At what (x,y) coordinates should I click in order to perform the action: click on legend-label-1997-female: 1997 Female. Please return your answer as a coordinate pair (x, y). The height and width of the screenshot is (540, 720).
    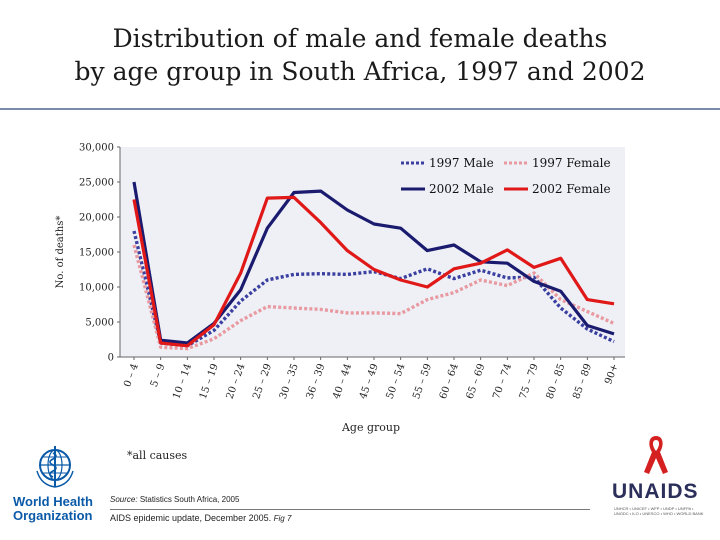
    Looking at the image, I should click on (571, 163).